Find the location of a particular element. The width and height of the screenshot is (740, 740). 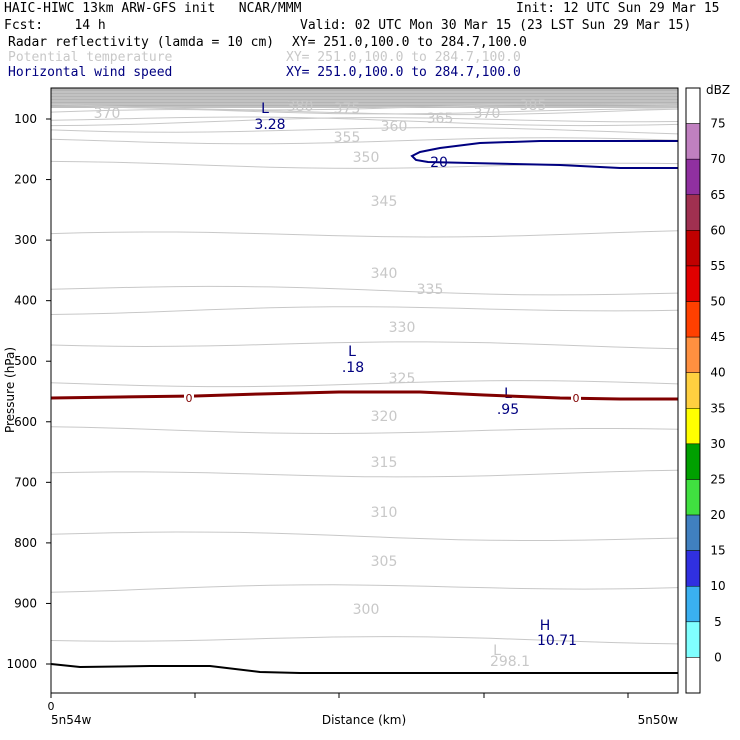

colorbar-label: 10 is located at coordinates (717, 586).